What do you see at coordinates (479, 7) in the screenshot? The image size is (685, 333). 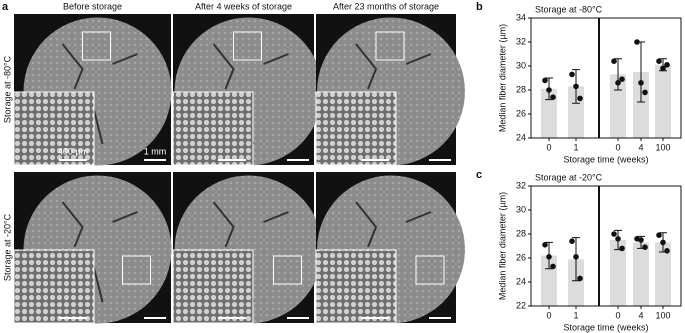 I see `panel-label: b` at bounding box center [479, 7].